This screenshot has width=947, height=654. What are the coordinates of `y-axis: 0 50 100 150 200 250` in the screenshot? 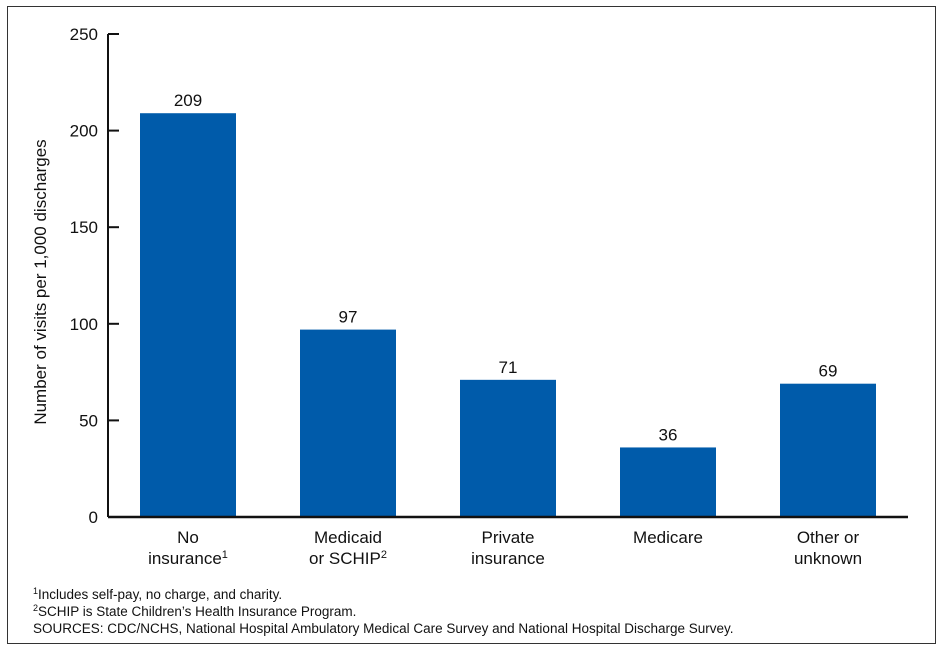 It's located at (94, 276).